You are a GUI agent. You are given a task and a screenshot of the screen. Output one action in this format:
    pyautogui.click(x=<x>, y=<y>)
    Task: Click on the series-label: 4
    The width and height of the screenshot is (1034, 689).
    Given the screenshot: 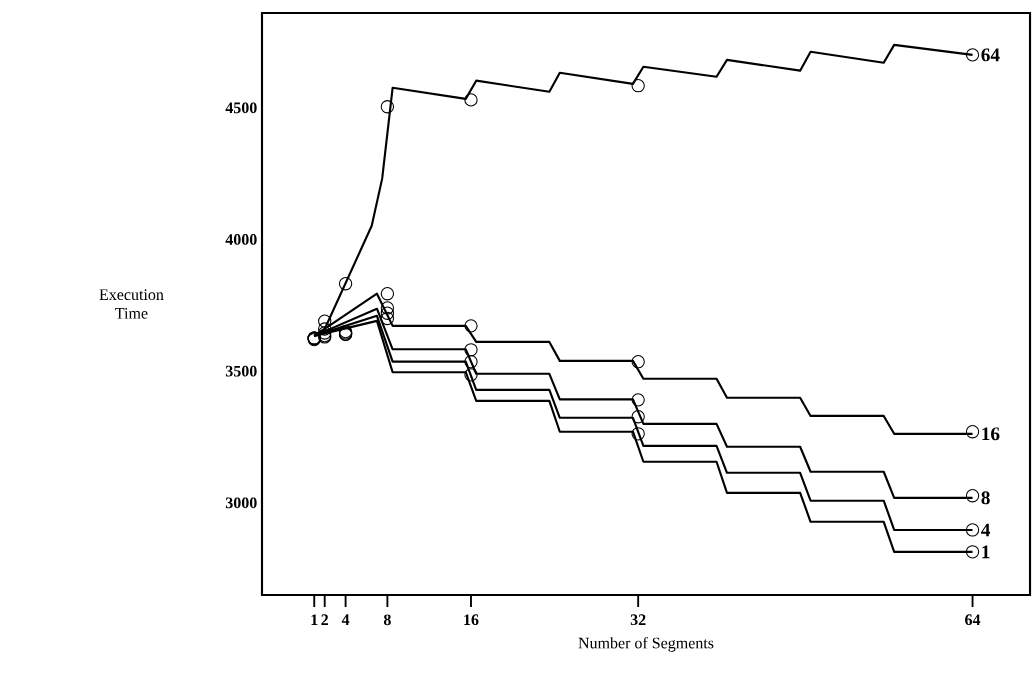 What is the action you would take?
    pyautogui.click(x=986, y=530)
    